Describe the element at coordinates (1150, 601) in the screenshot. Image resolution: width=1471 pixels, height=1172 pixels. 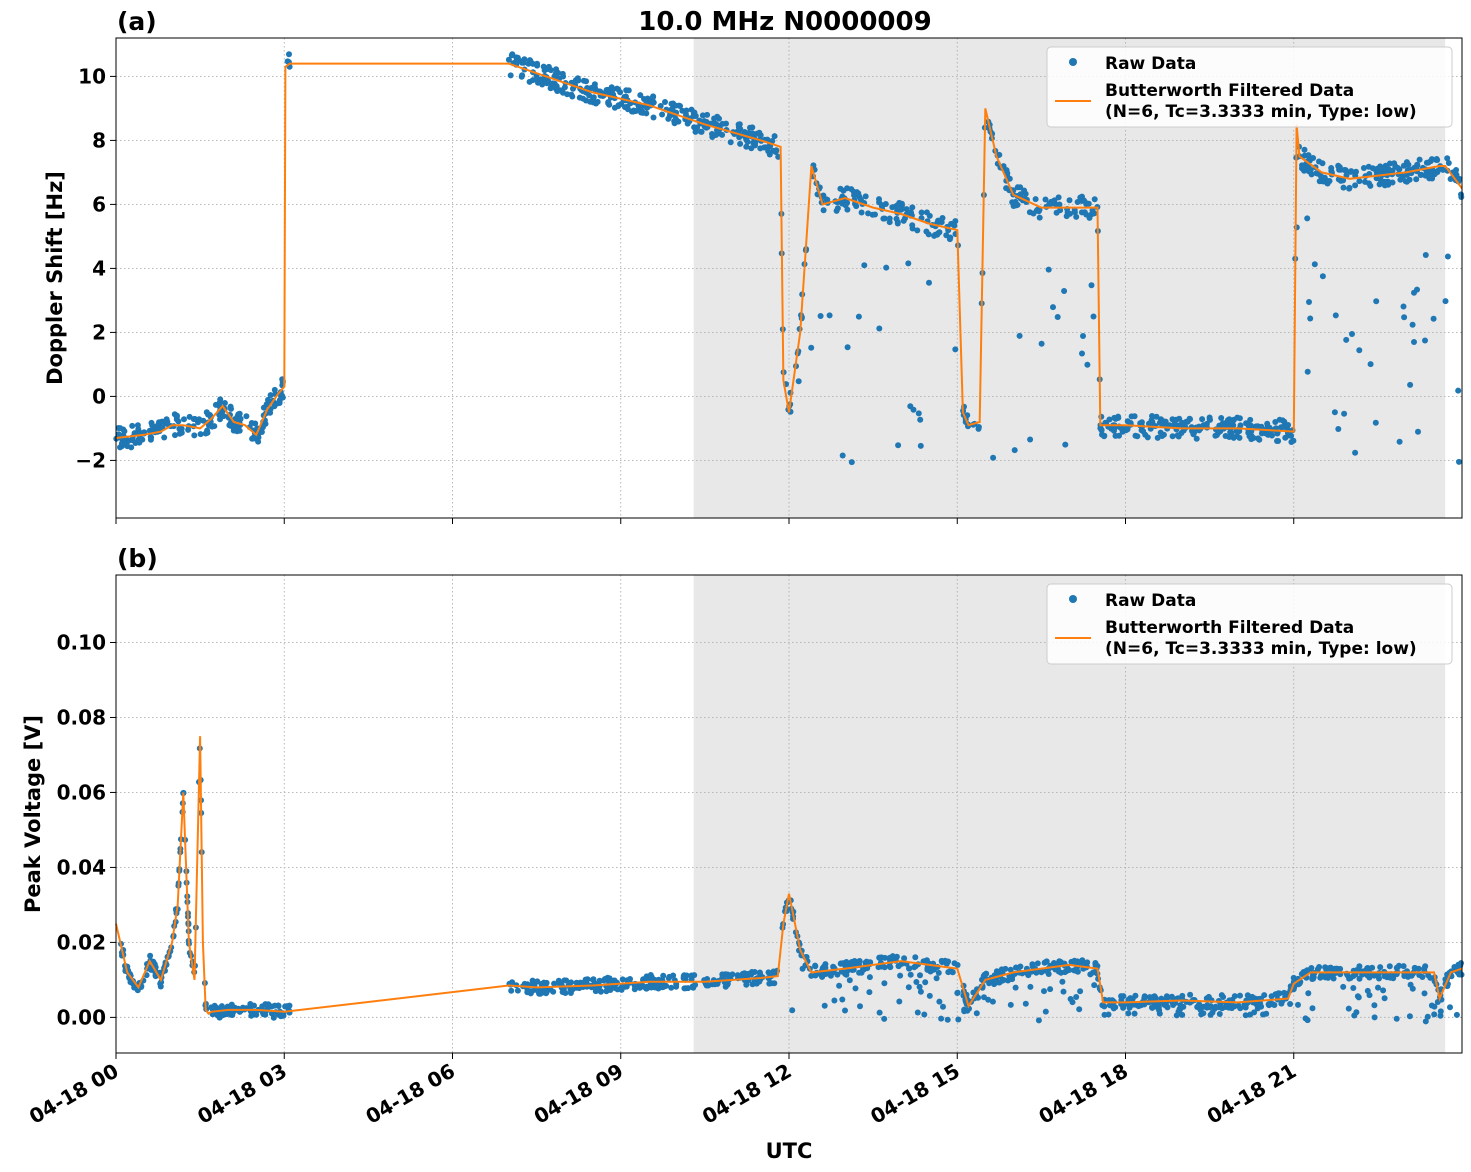
I see `legend-raw-label: Raw Data` at that location.